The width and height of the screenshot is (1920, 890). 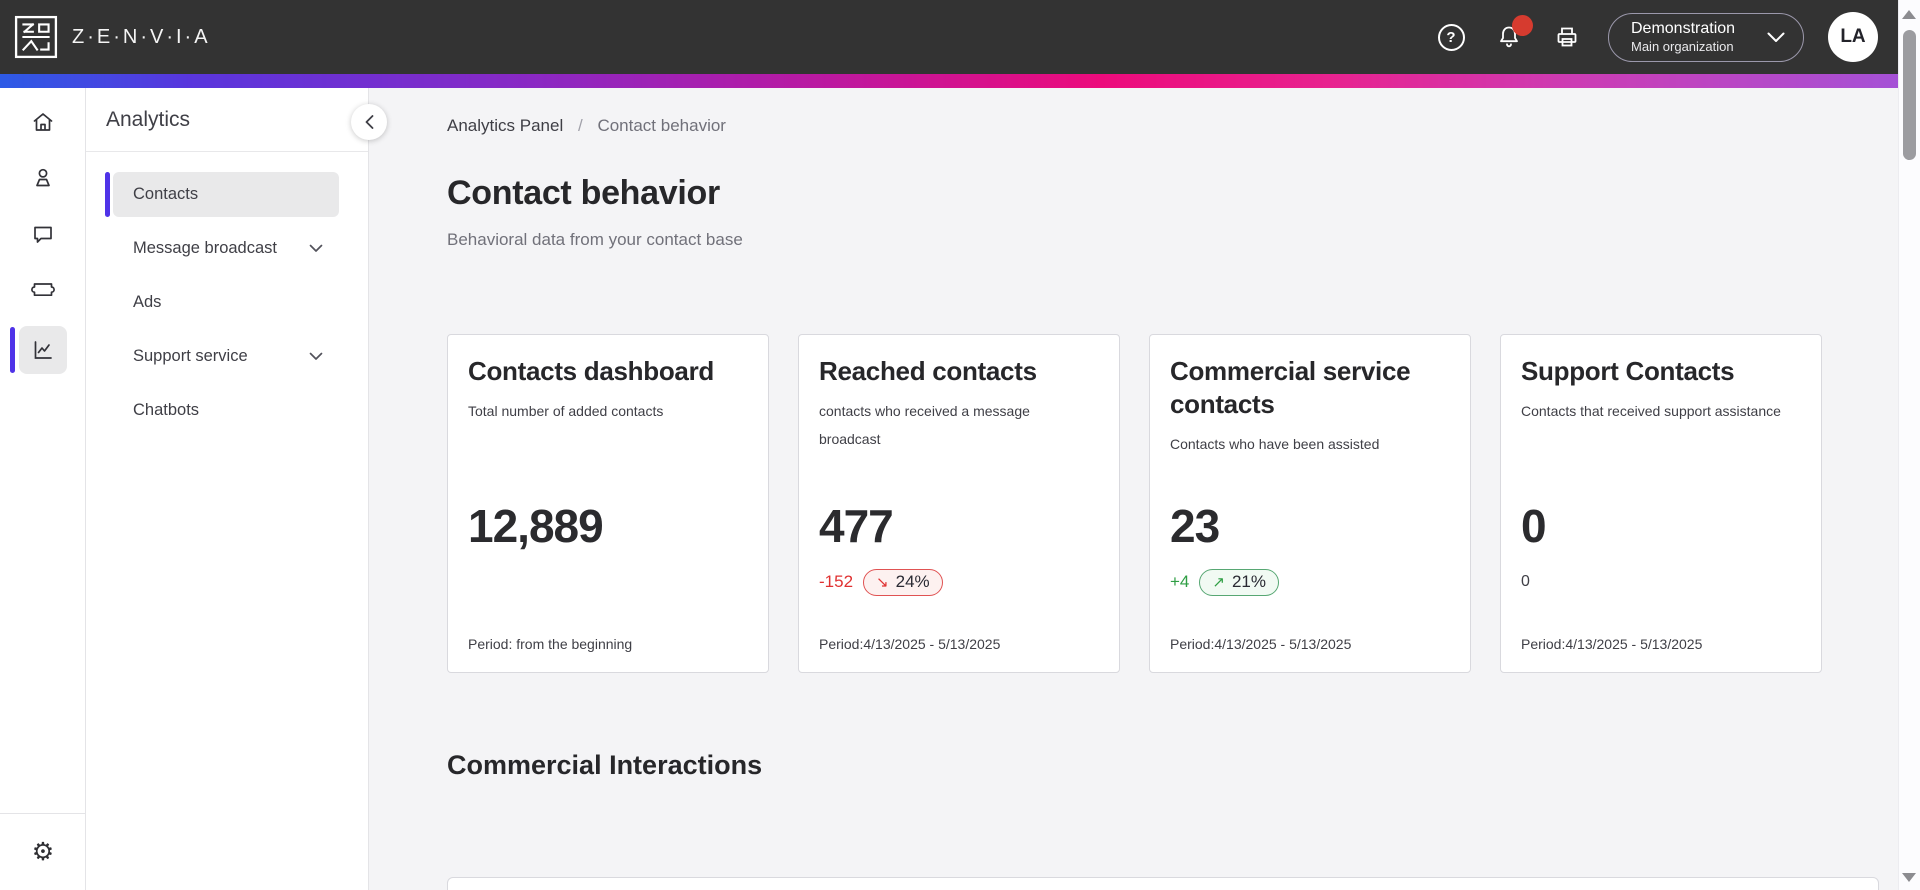 What do you see at coordinates (595, 239) in the screenshot?
I see `page-subtitle: Behavioral data from your contact base` at bounding box center [595, 239].